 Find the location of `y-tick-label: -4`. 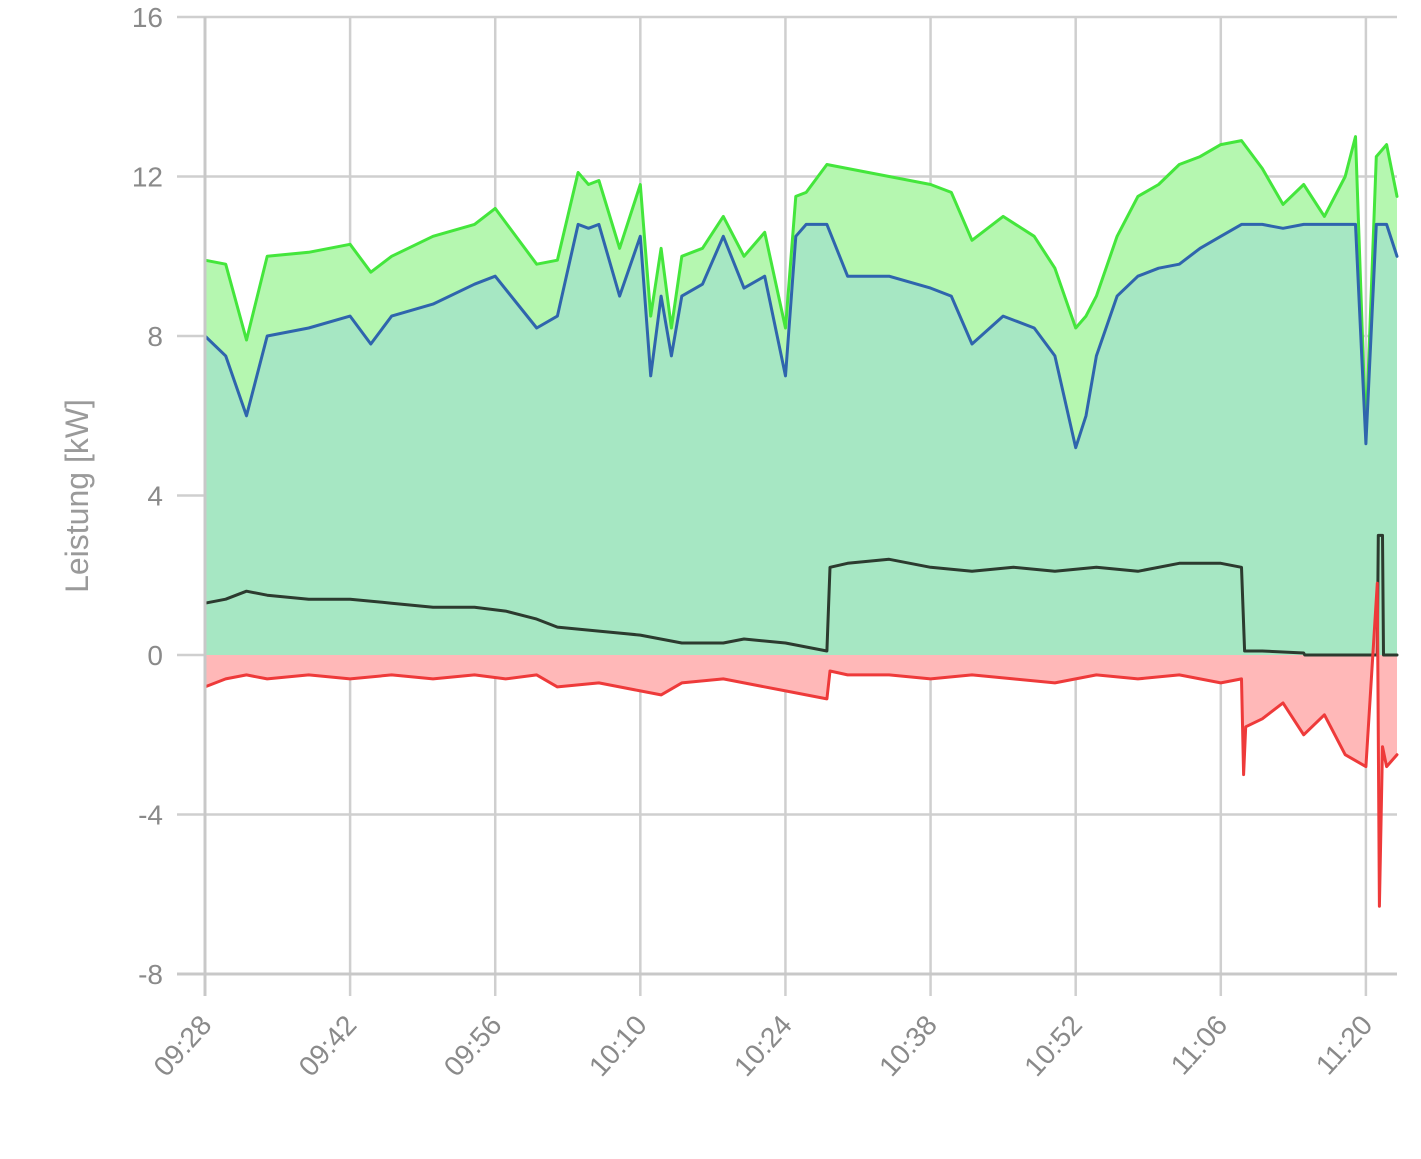

y-tick-label: -4 is located at coordinates (150, 815).